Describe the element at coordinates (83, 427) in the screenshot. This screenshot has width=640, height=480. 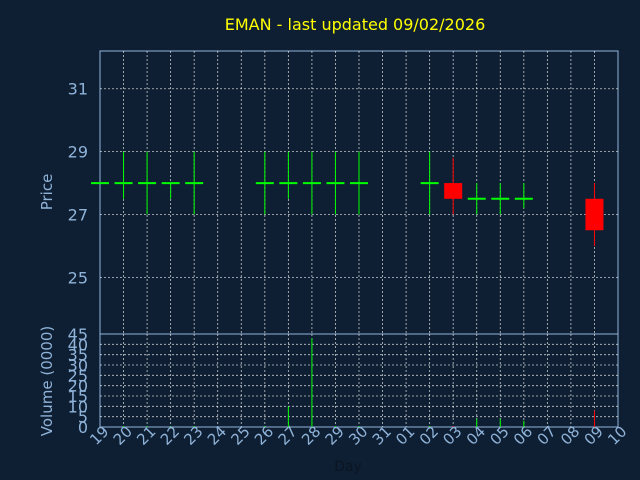
I see `volume-y-tick-label: 0` at that location.